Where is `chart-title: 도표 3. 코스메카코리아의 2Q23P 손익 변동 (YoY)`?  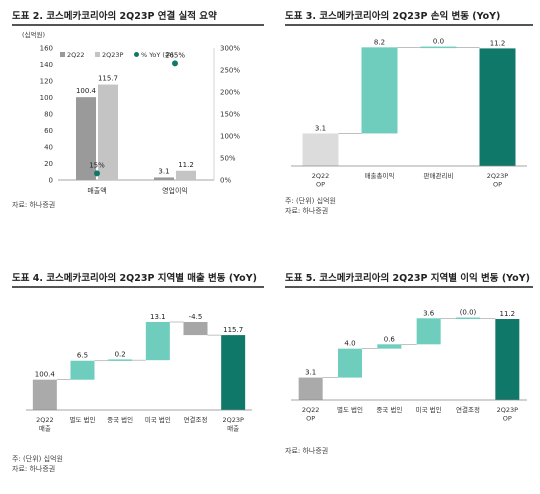 chart-title: 도표 3. 코스메카코리아의 2Q23P 손익 변동 (YoY) is located at coordinates (393, 16).